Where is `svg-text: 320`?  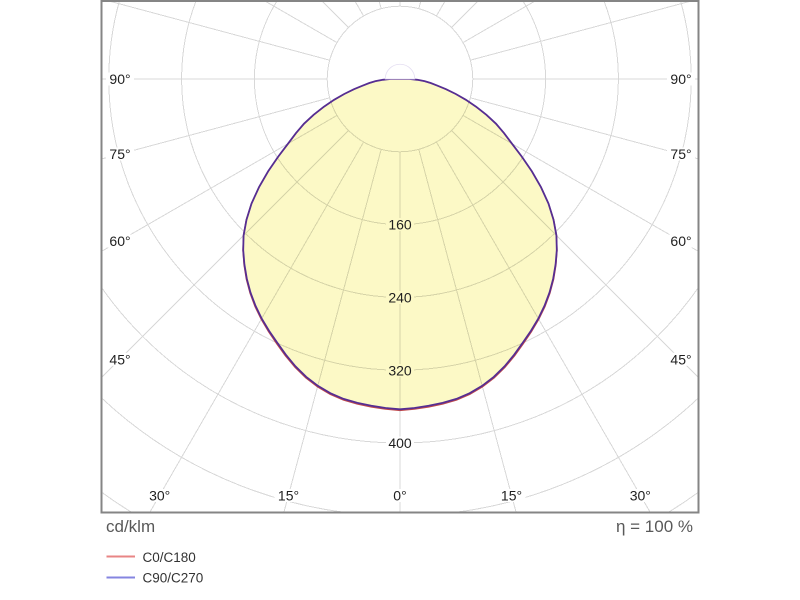 svg-text: 320 is located at coordinates (400, 370).